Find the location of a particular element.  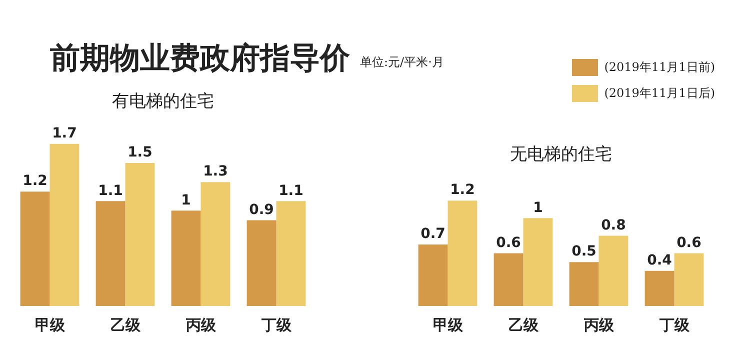

data-label: 0.5 is located at coordinates (584, 252).